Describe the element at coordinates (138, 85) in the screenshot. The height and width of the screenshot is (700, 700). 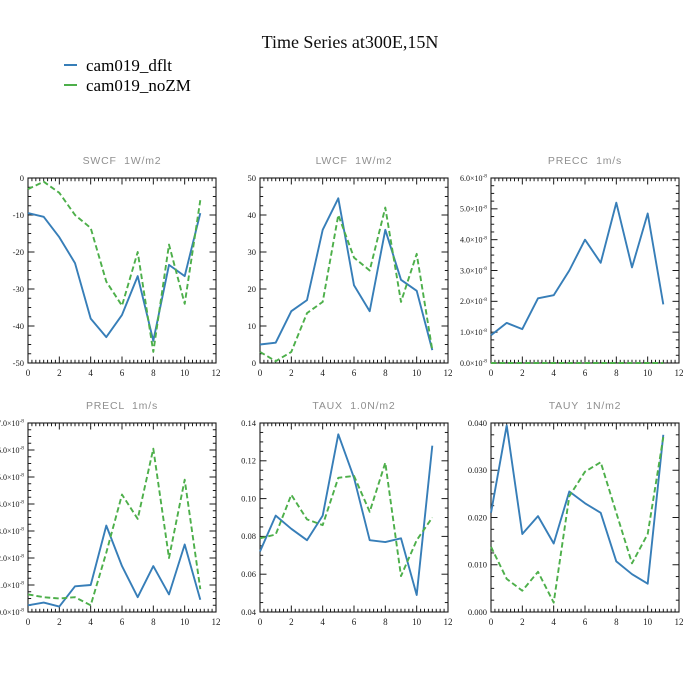
I see `legend-label-nozm: cam019_noZM` at that location.